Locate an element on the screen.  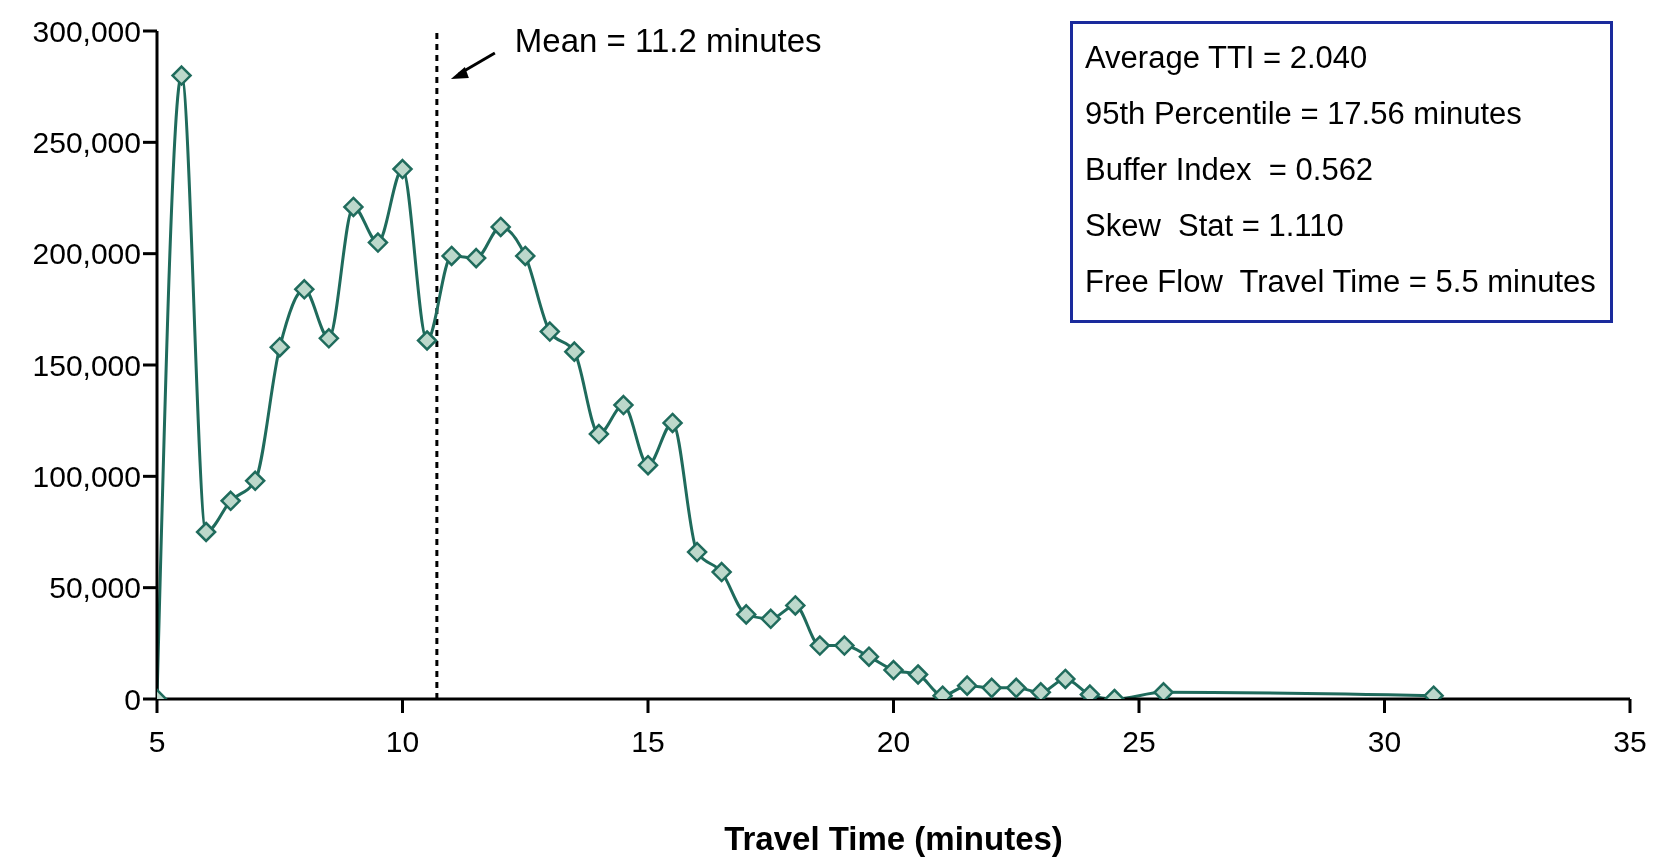
y-tick-label: 250,000 is located at coordinates (86, 142).